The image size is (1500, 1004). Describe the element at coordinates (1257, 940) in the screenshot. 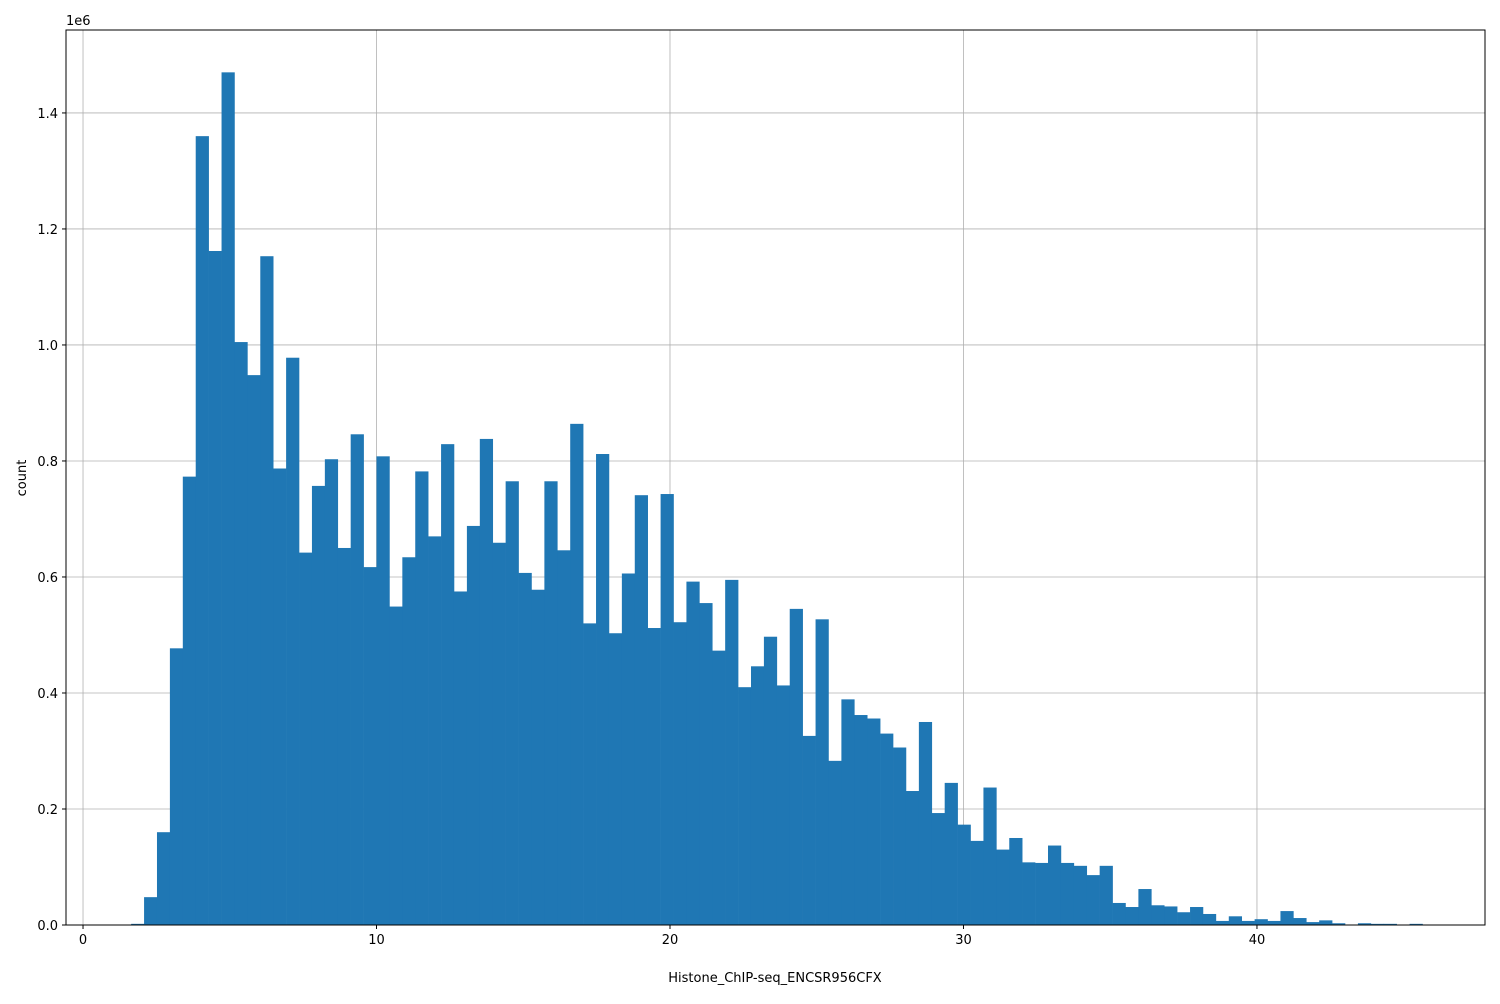

I see `x-tick-label: 40` at that location.